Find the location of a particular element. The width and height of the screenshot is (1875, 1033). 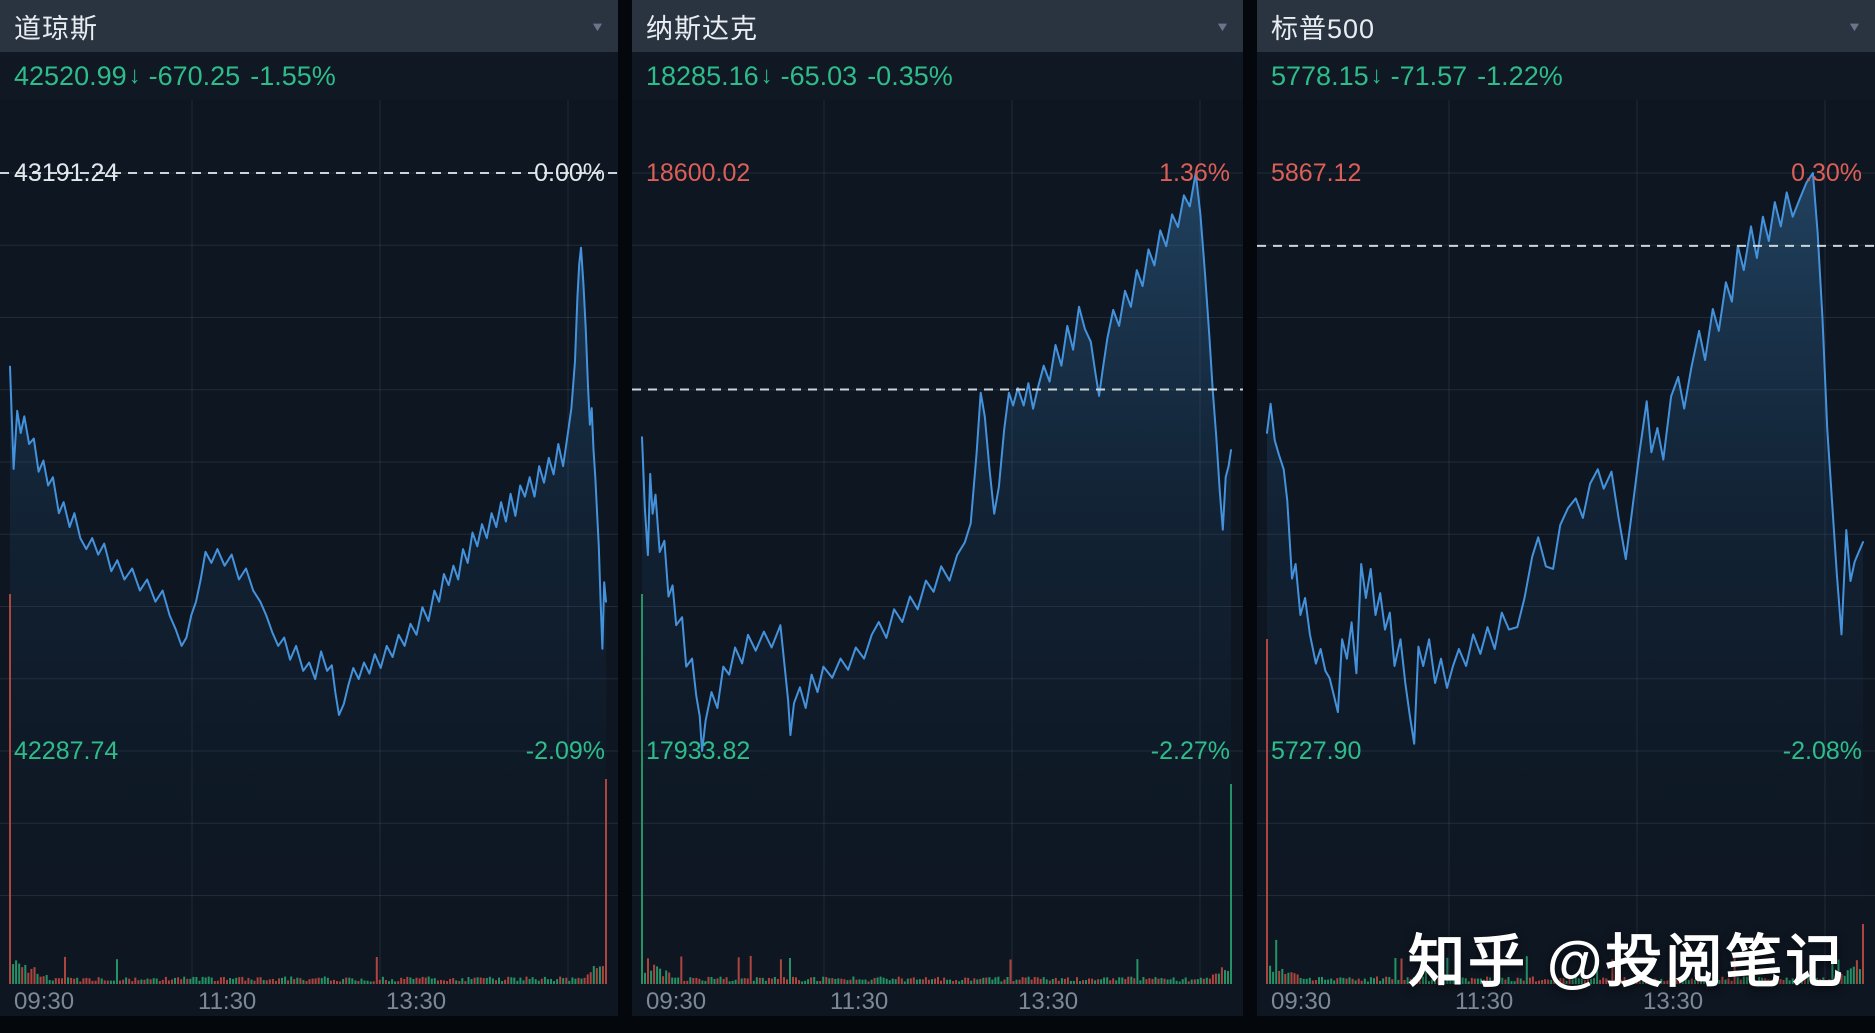

index-selector-header: 纳斯达克 ▼ is located at coordinates (937, 26).